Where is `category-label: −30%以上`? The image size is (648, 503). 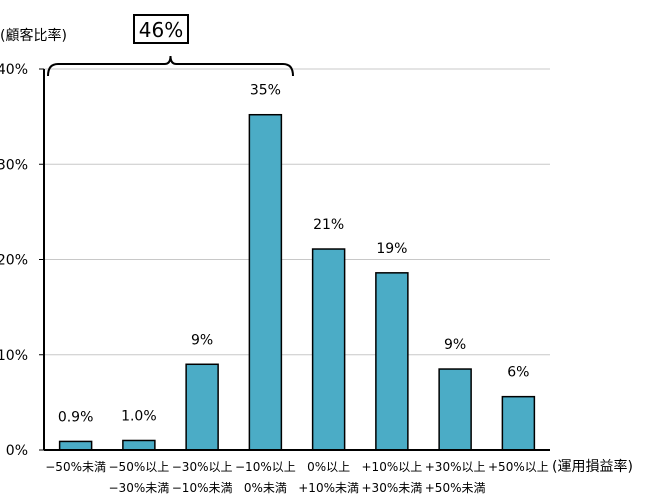
category-label: −30%以上 is located at coordinates (202, 467).